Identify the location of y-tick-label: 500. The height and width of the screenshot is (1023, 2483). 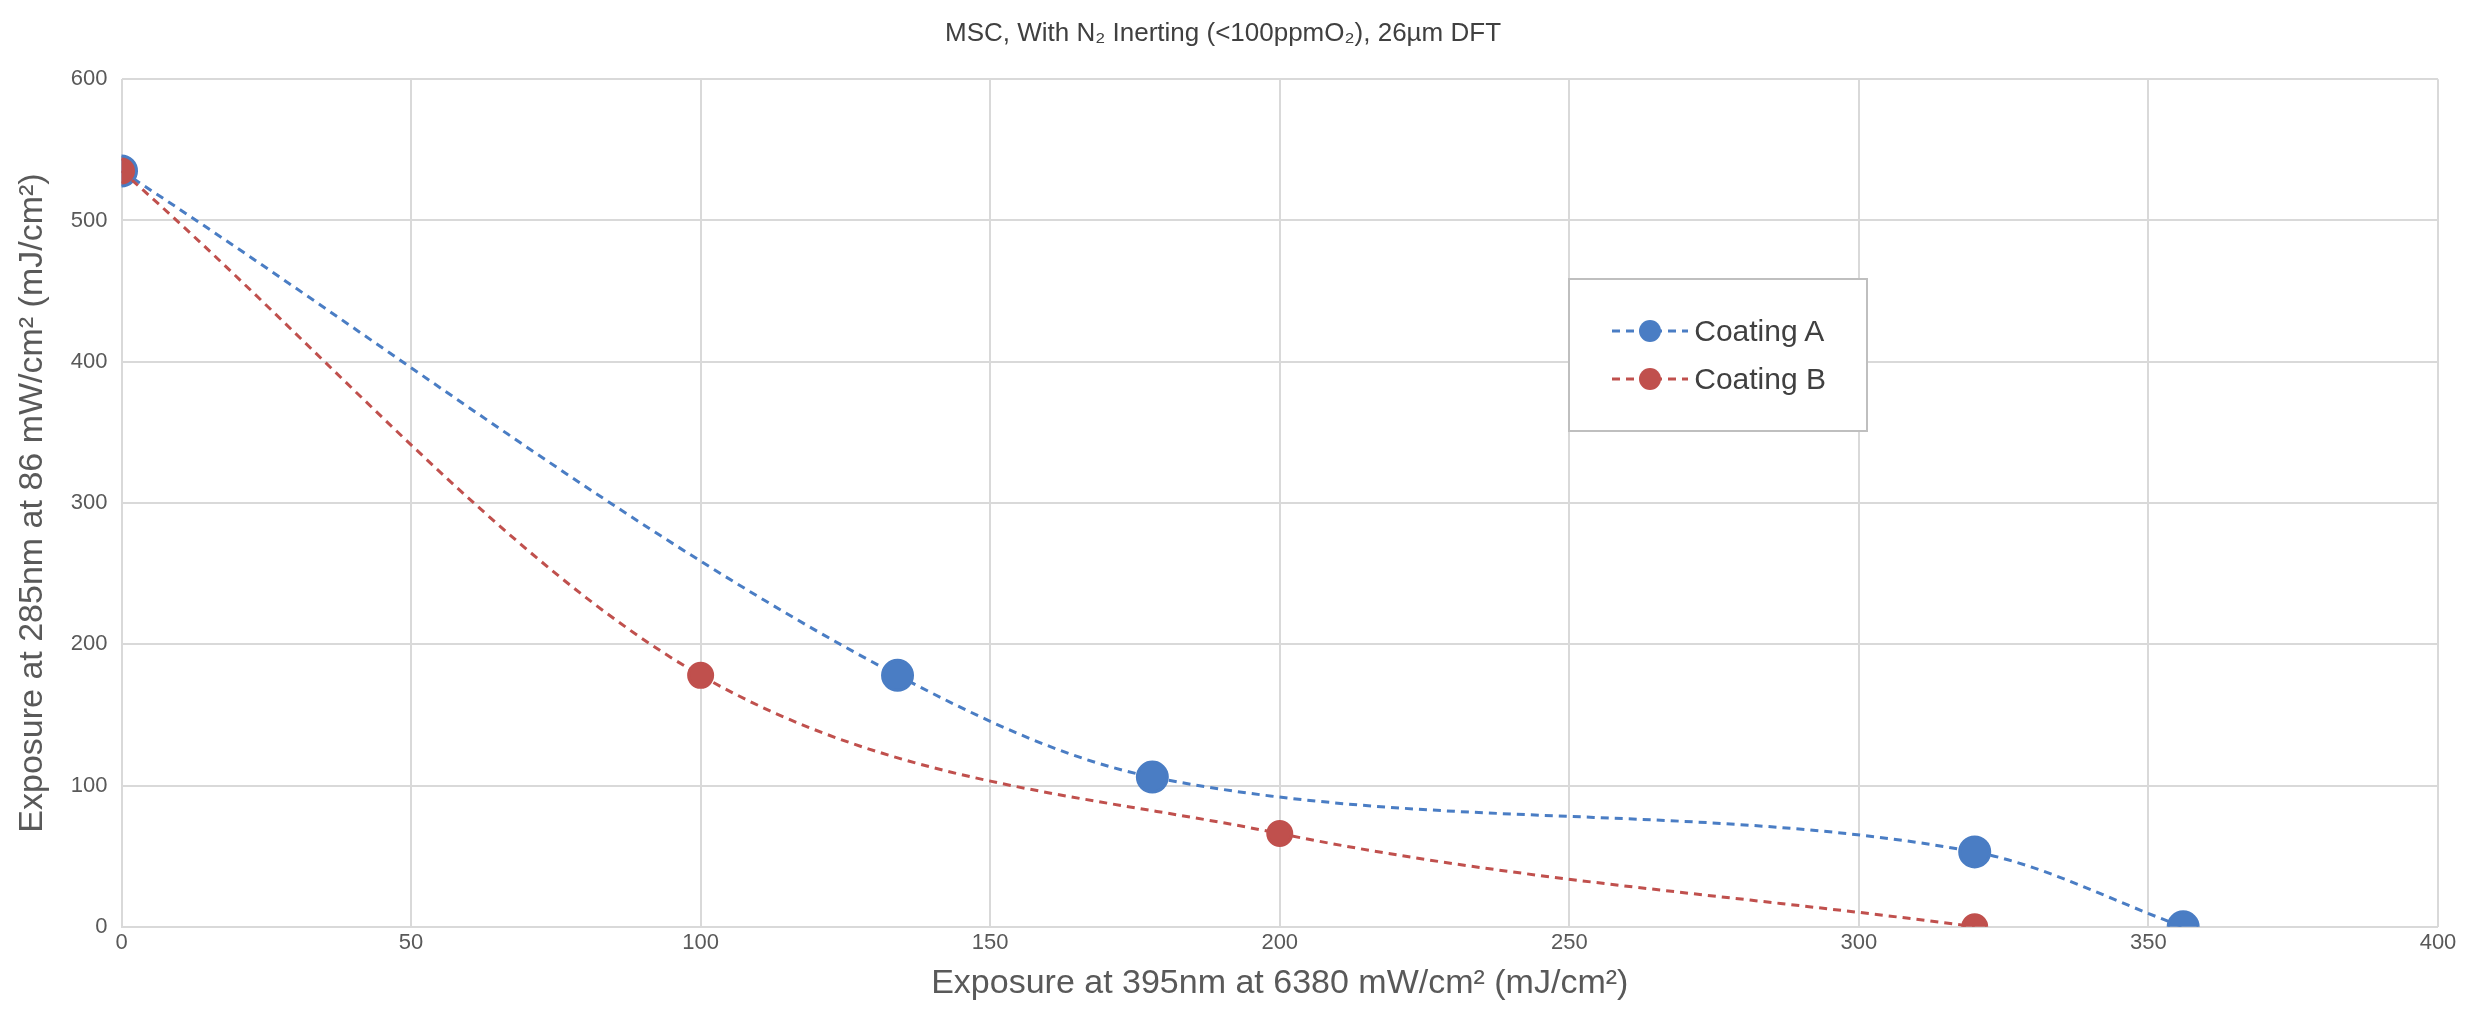
(89, 219).